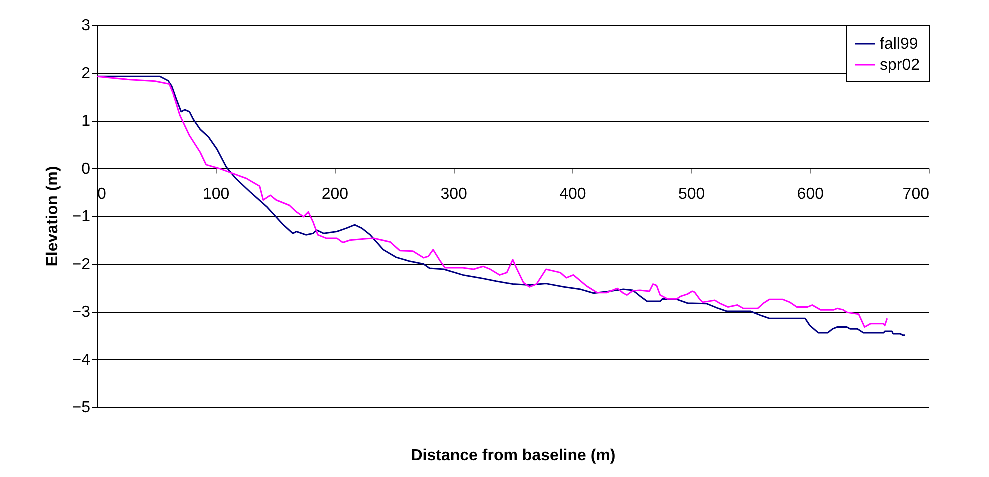  Describe the element at coordinates (86, 73) in the screenshot. I see `y-tick-label: 2` at that location.